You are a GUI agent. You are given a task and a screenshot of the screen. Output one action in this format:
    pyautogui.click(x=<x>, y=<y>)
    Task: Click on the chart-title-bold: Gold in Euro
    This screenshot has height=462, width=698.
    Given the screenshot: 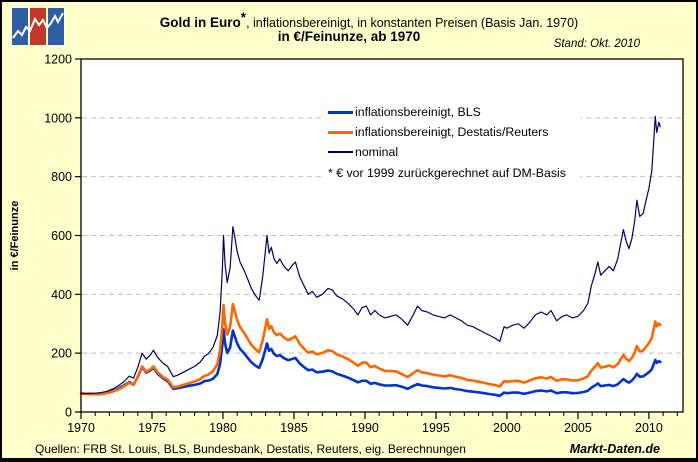 What is the action you would take?
    pyautogui.click(x=200, y=23)
    